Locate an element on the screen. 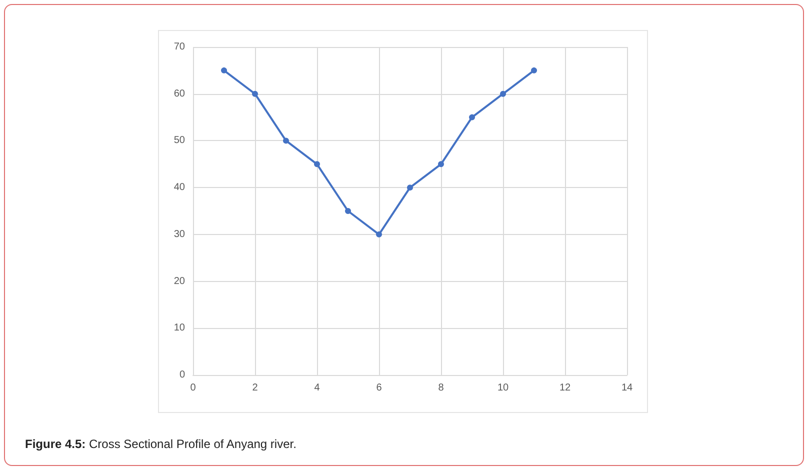  y-tick-label: 40 is located at coordinates (180, 188).